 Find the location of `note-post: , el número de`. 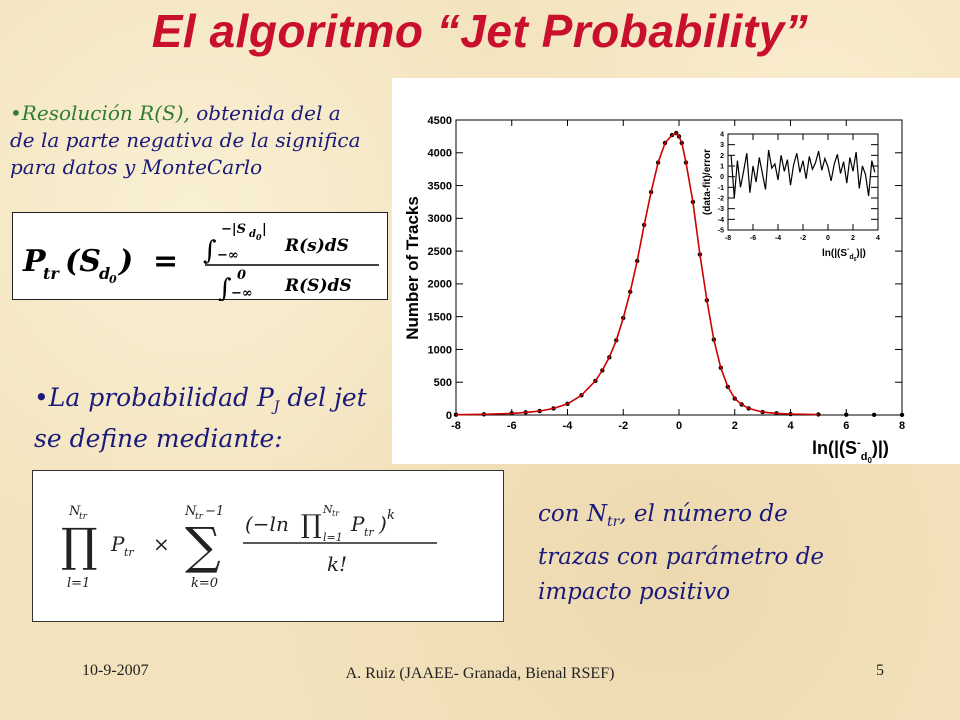

note-post: , el número de is located at coordinates (703, 514).